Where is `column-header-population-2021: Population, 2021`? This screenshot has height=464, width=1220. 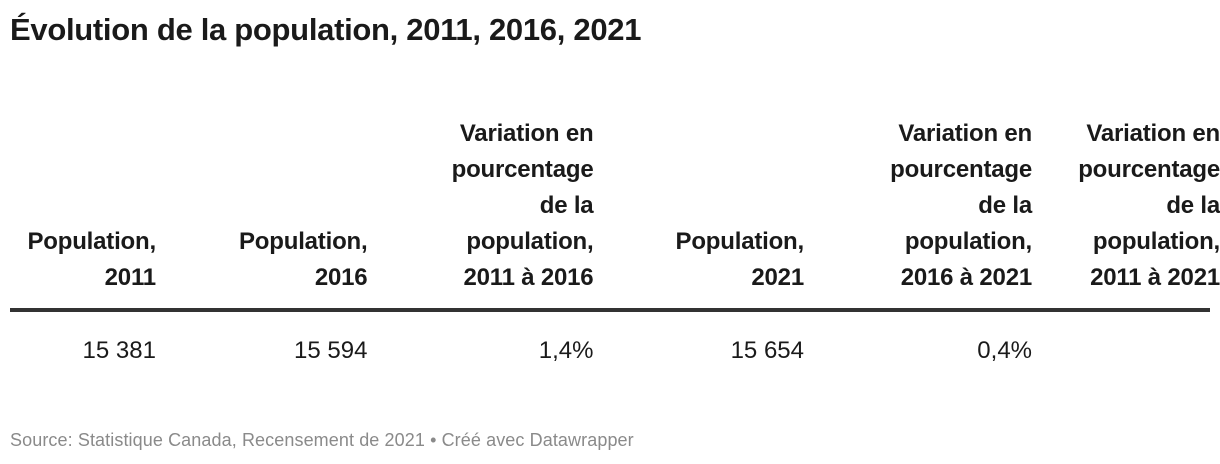 column-header-population-2021: Population, 2021 is located at coordinates (740, 259).